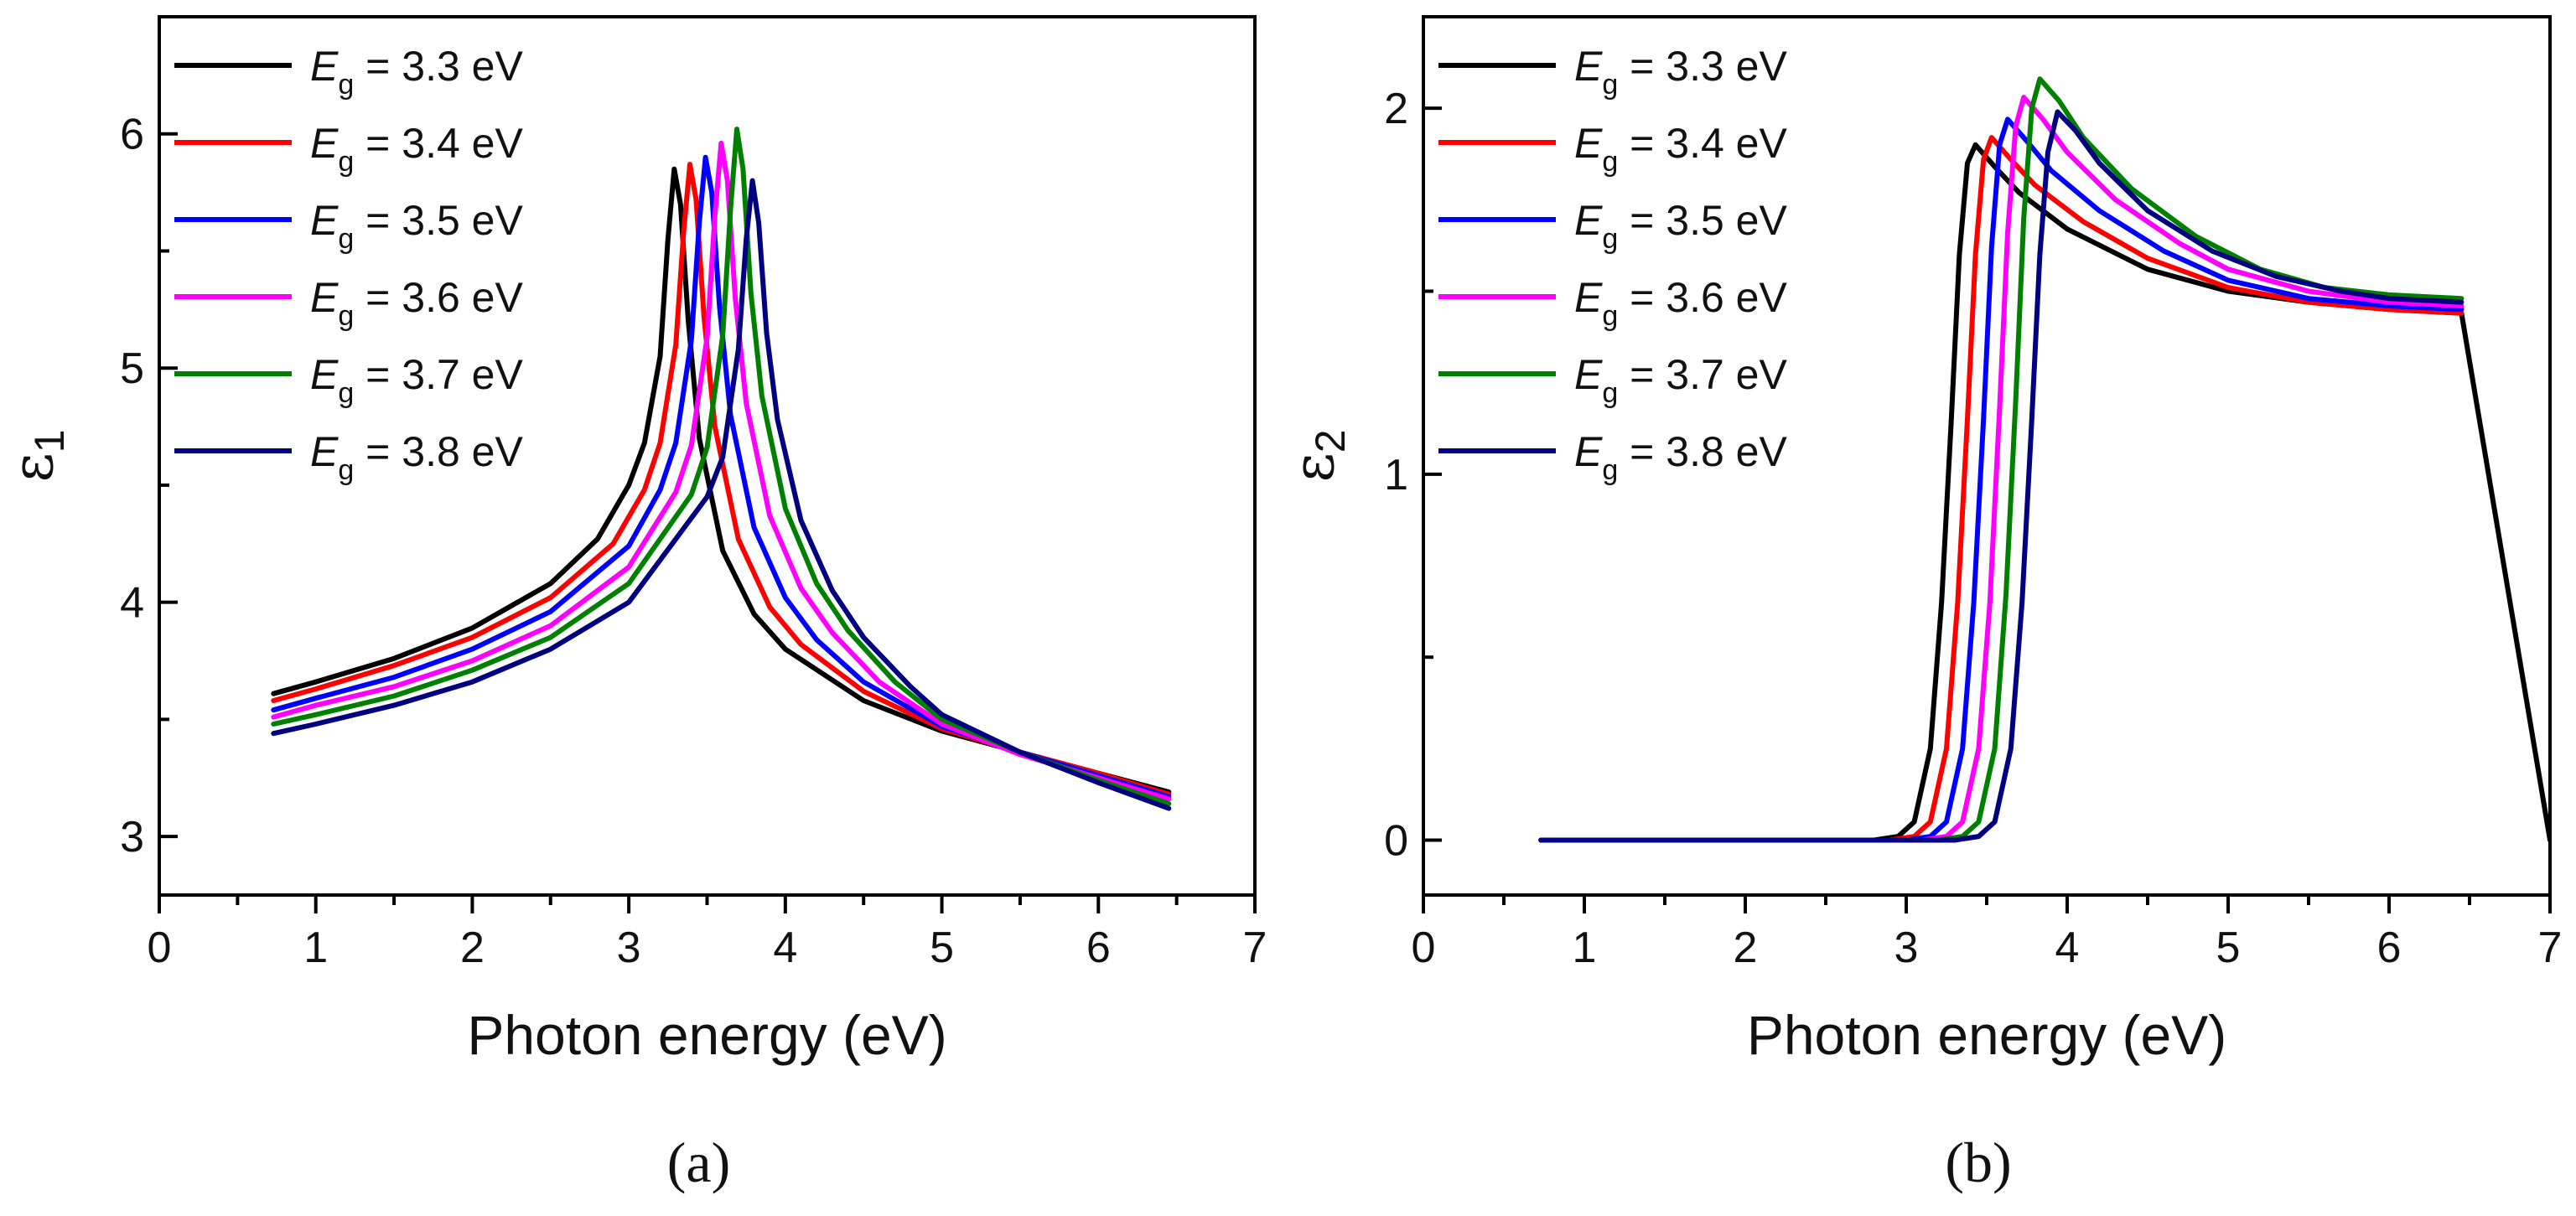 This screenshot has width=2576, height=1216. I want to click on y-tick-label: 0, so click(1396, 841).